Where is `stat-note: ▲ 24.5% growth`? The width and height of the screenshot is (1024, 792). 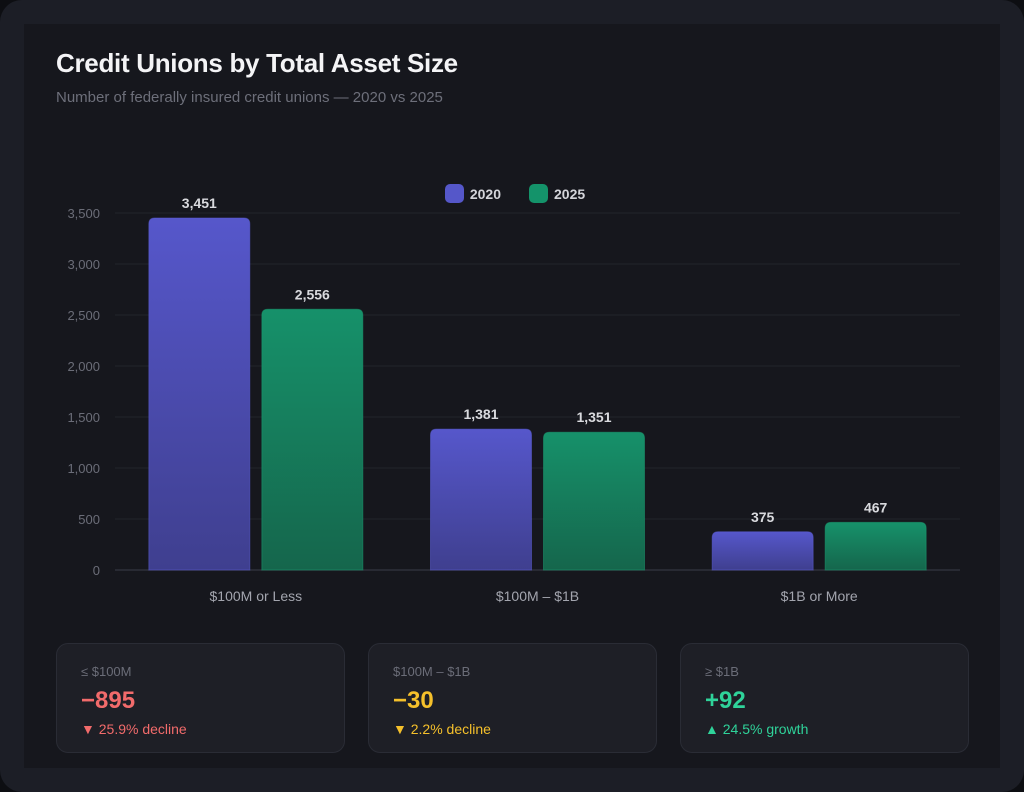
stat-note: ▲ 24.5% growth is located at coordinates (757, 729).